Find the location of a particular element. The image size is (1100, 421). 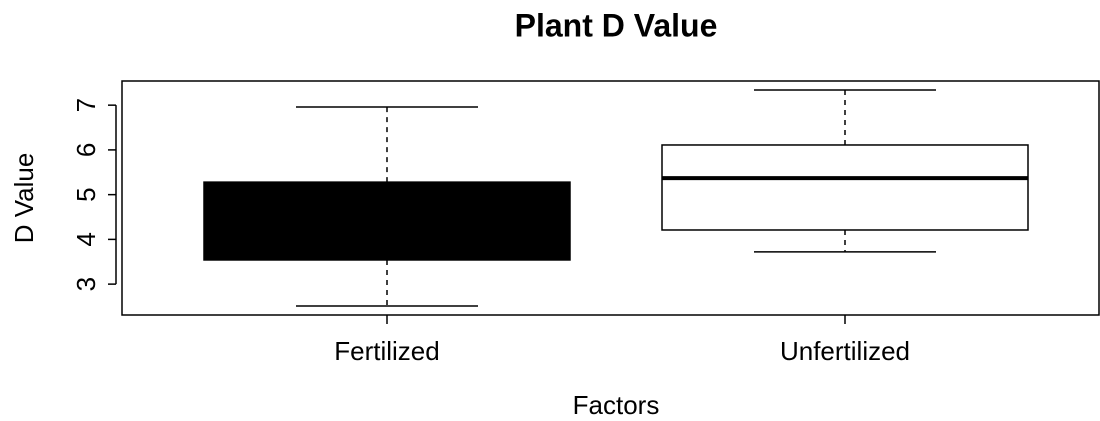

chart-title: Plant D Value is located at coordinates (616, 25).